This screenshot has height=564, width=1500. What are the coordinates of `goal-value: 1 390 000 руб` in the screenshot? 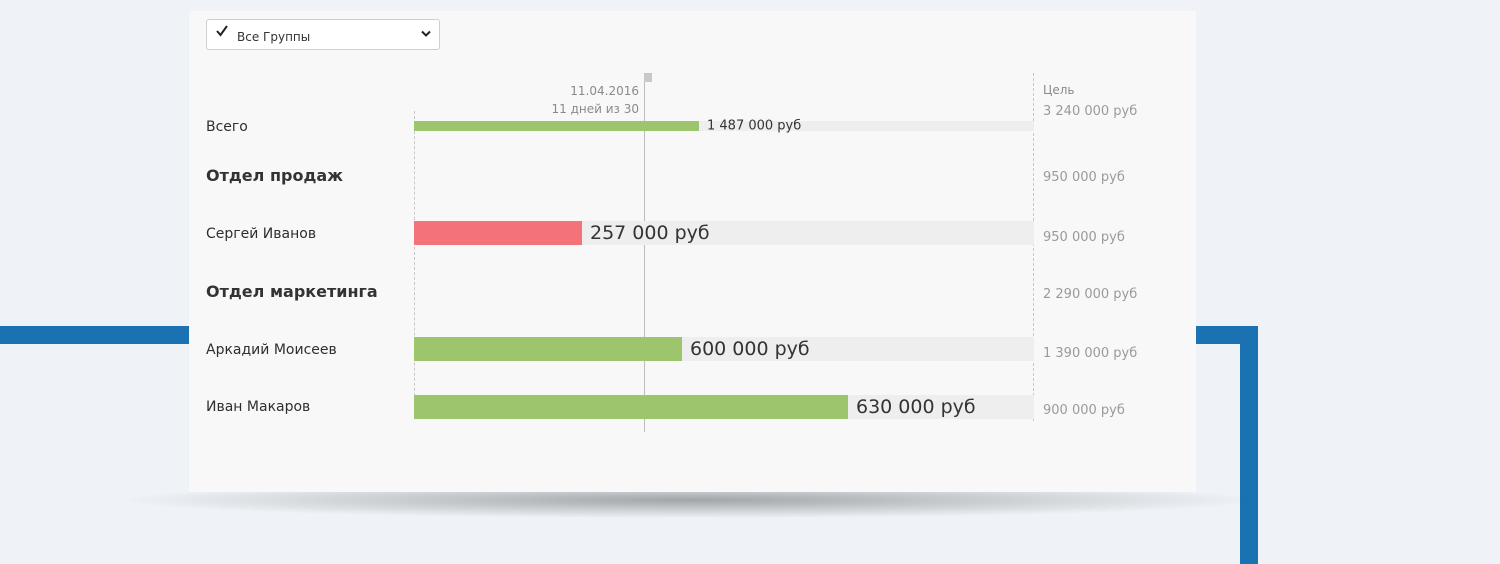 It's located at (1090, 353).